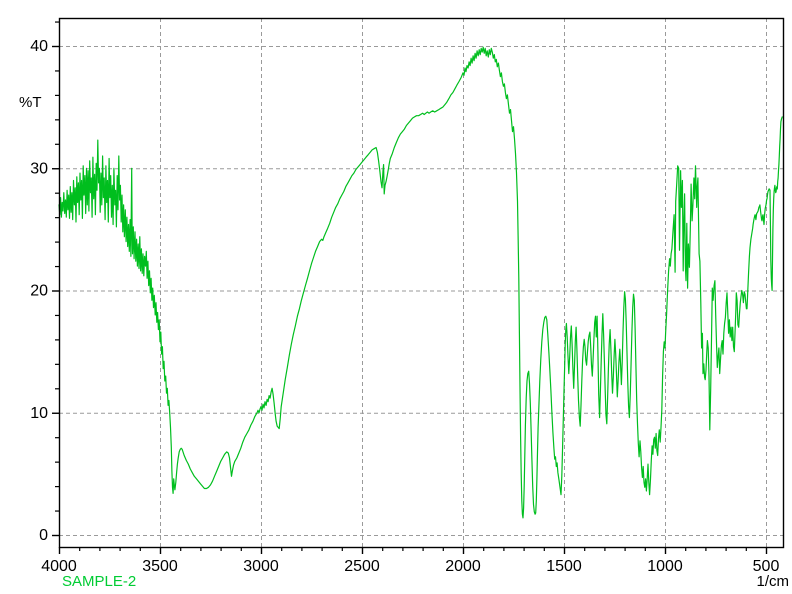 This screenshot has height=594, width=792. Describe the element at coordinates (99, 581) in the screenshot. I see `sample-name-label: SAMPLE-2` at that location.